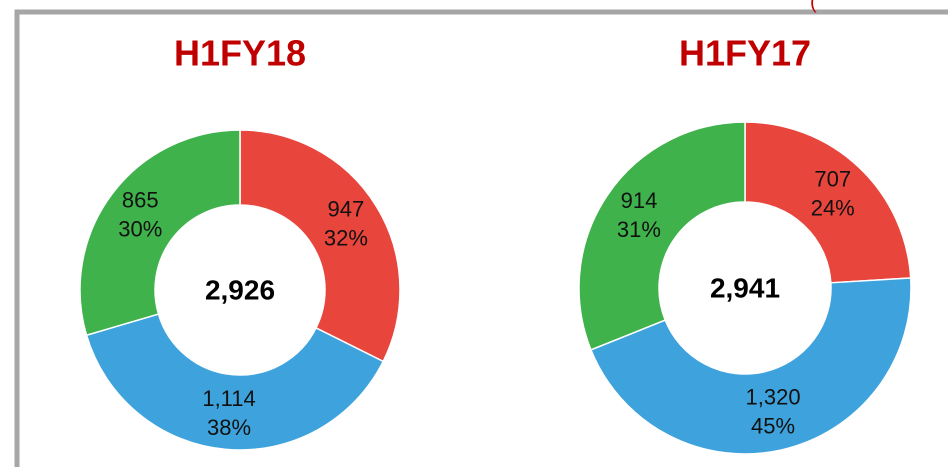 The width and height of the screenshot is (948, 467). What do you see at coordinates (240, 53) in the screenshot?
I see `chart-title: H1FY18` at bounding box center [240, 53].